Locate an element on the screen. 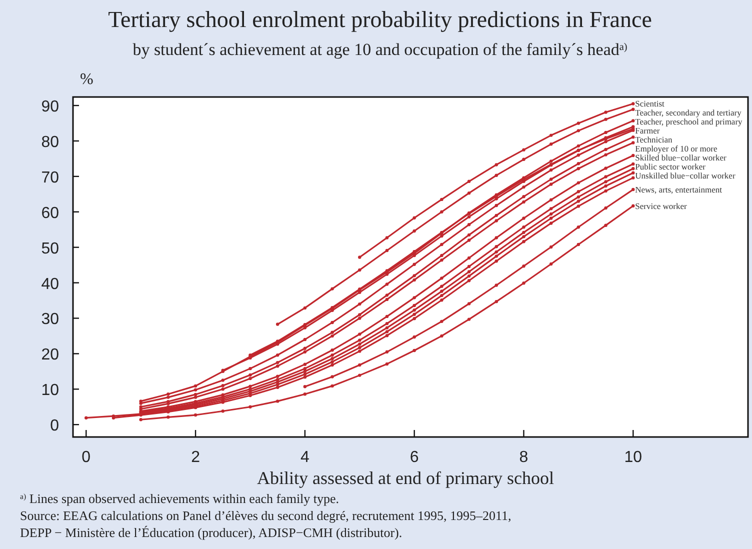  y-axis-title: % is located at coordinates (87, 79).